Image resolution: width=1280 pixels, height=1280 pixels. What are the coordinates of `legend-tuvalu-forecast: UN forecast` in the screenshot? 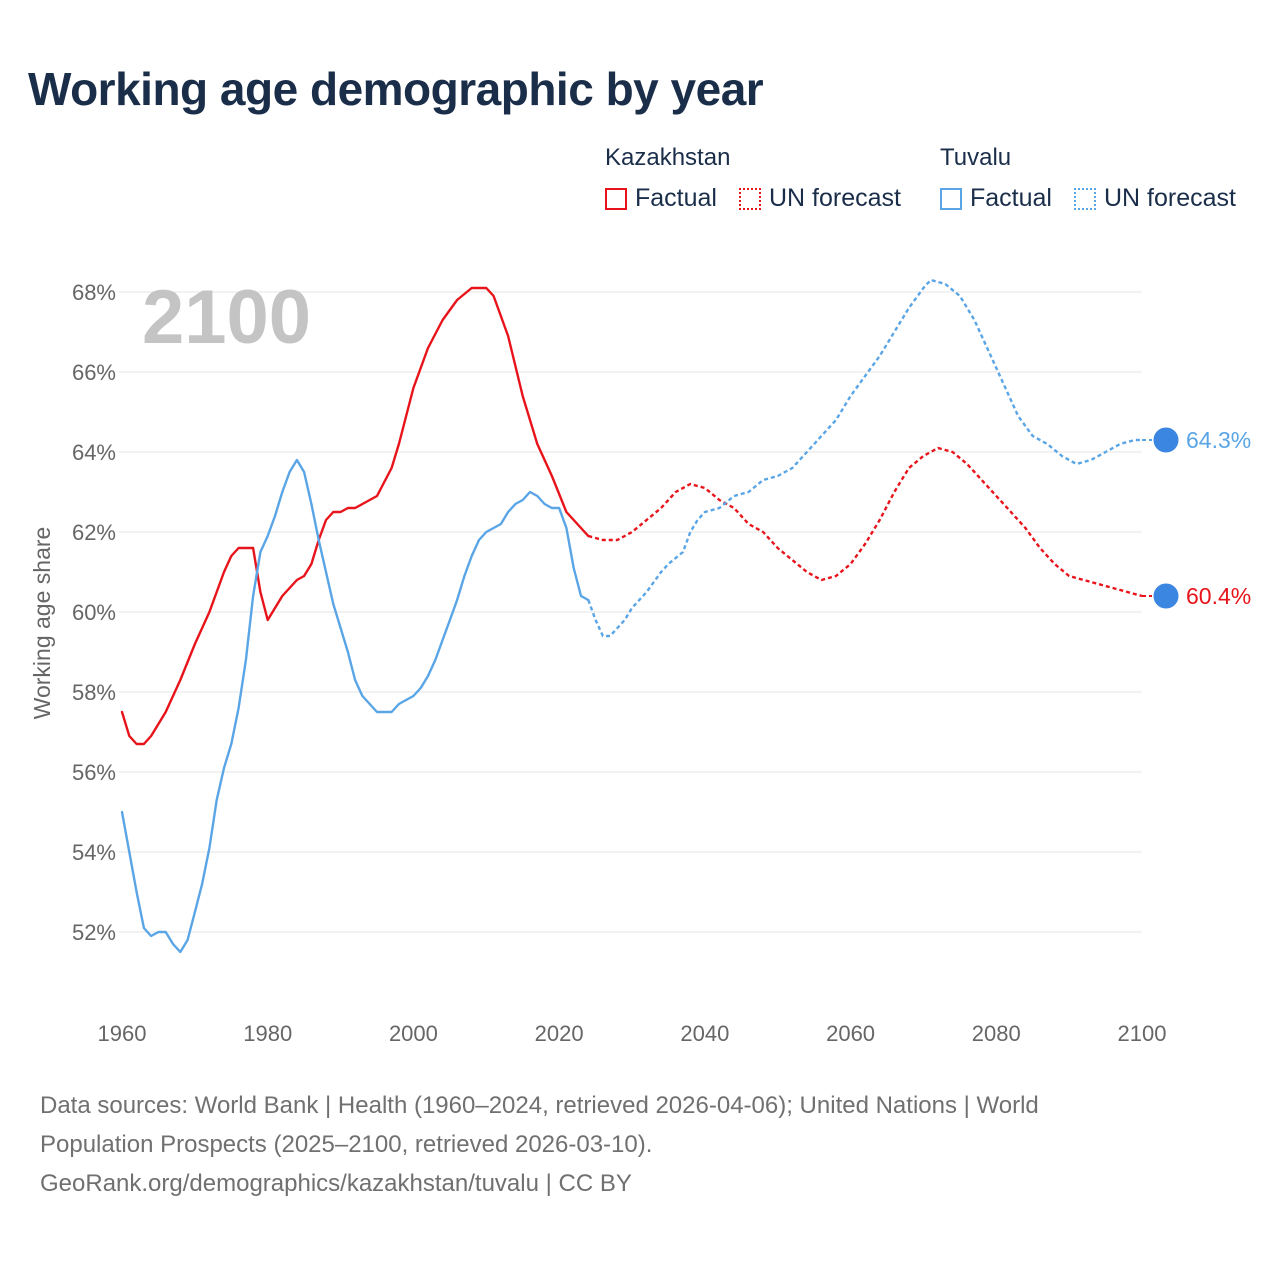 It's located at (1155, 198).